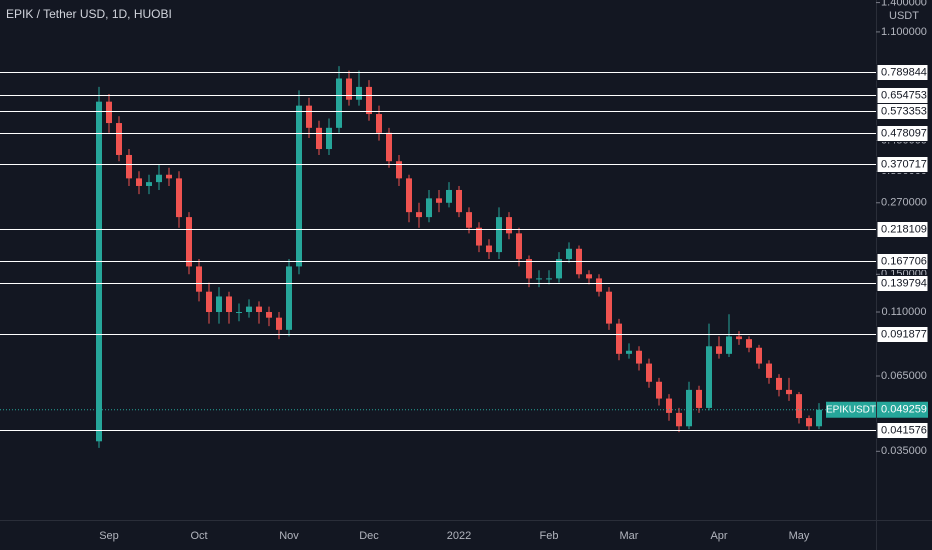 This screenshot has width=932, height=550. I want to click on last-price-name: EPIKUSDT, so click(851, 409).